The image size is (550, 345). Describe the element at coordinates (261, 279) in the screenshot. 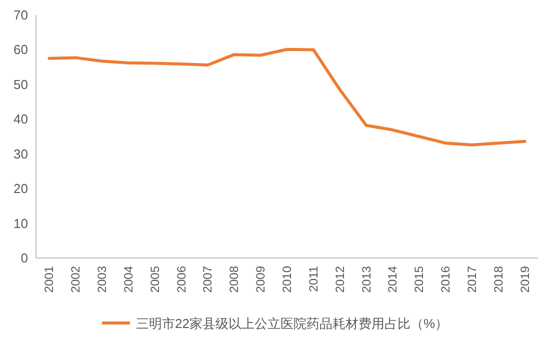

I see `x-tick-label: 2009` at that location.